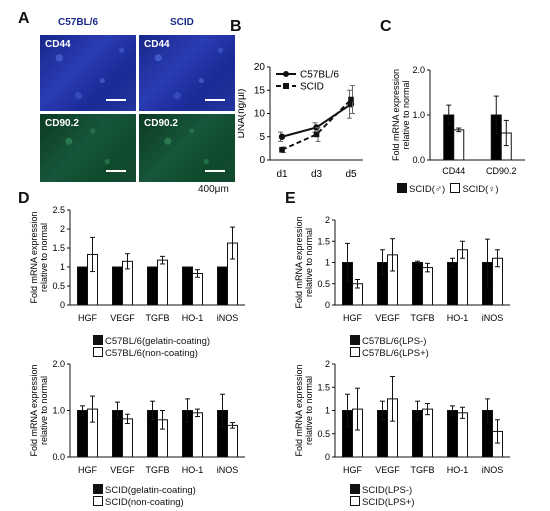 The height and width of the screenshot is (511, 550). I want to click on y-tick-label: 5, so click(262, 137).